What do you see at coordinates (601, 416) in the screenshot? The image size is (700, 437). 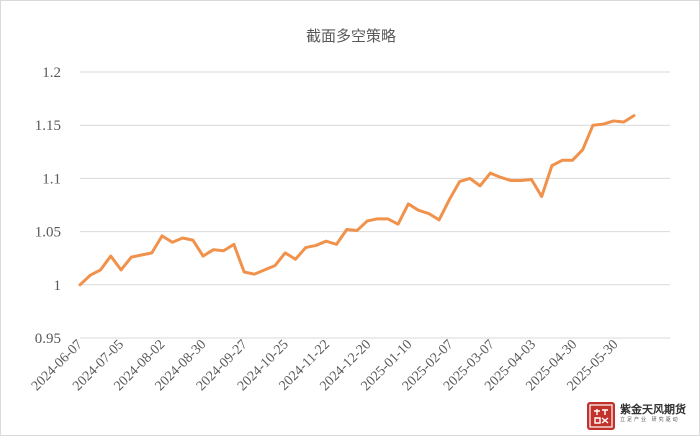 I see `brand-logo-icon` at bounding box center [601, 416].